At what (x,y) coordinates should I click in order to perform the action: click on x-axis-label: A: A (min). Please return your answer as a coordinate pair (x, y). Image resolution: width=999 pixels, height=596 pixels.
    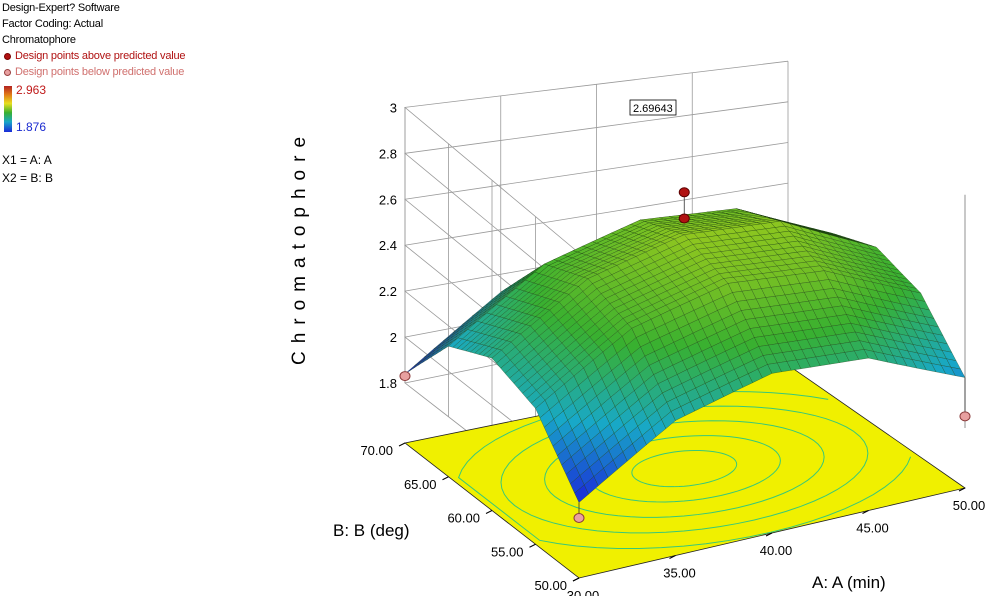
    Looking at the image, I should click on (849, 582).